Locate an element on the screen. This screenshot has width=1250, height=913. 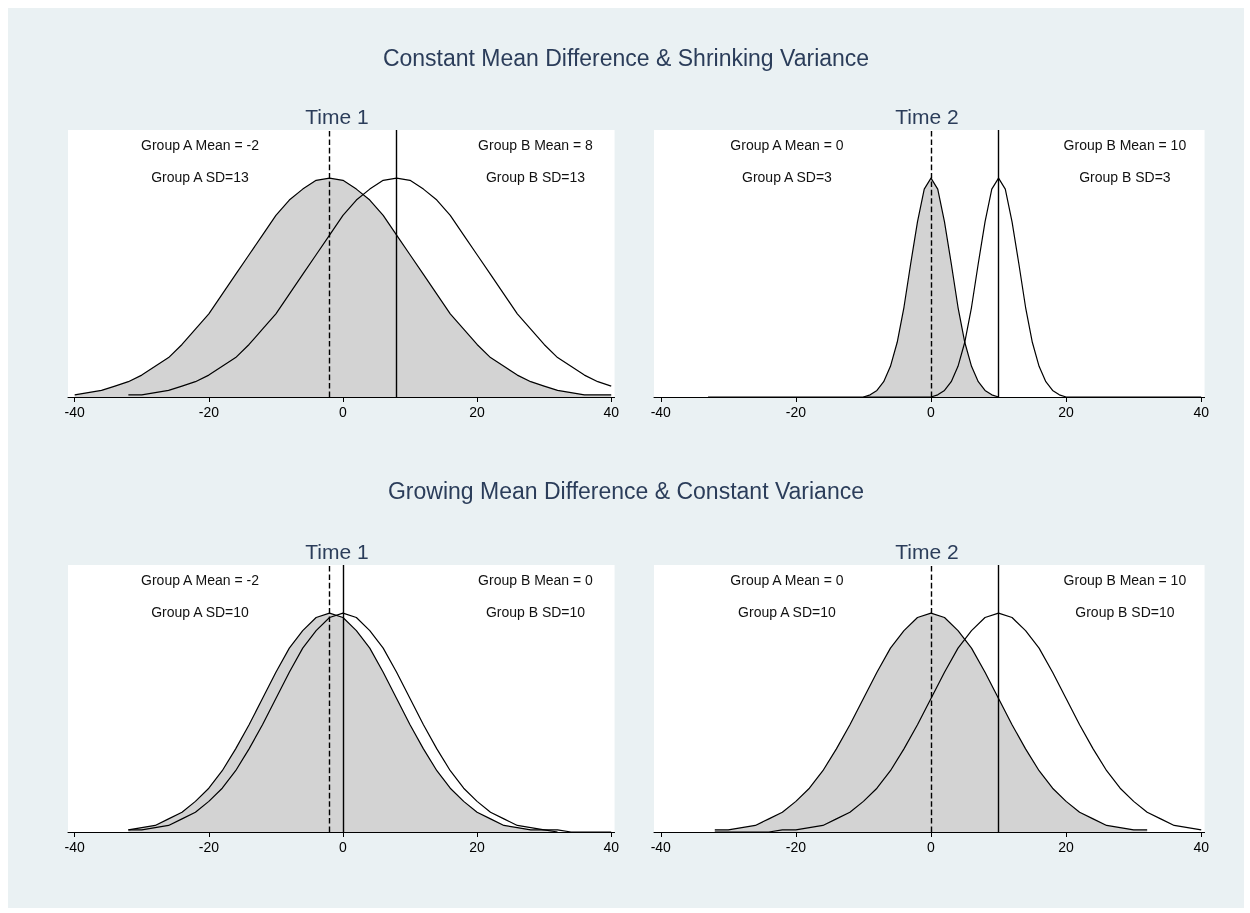
annotation: Group B SD=13 is located at coordinates (535, 177).